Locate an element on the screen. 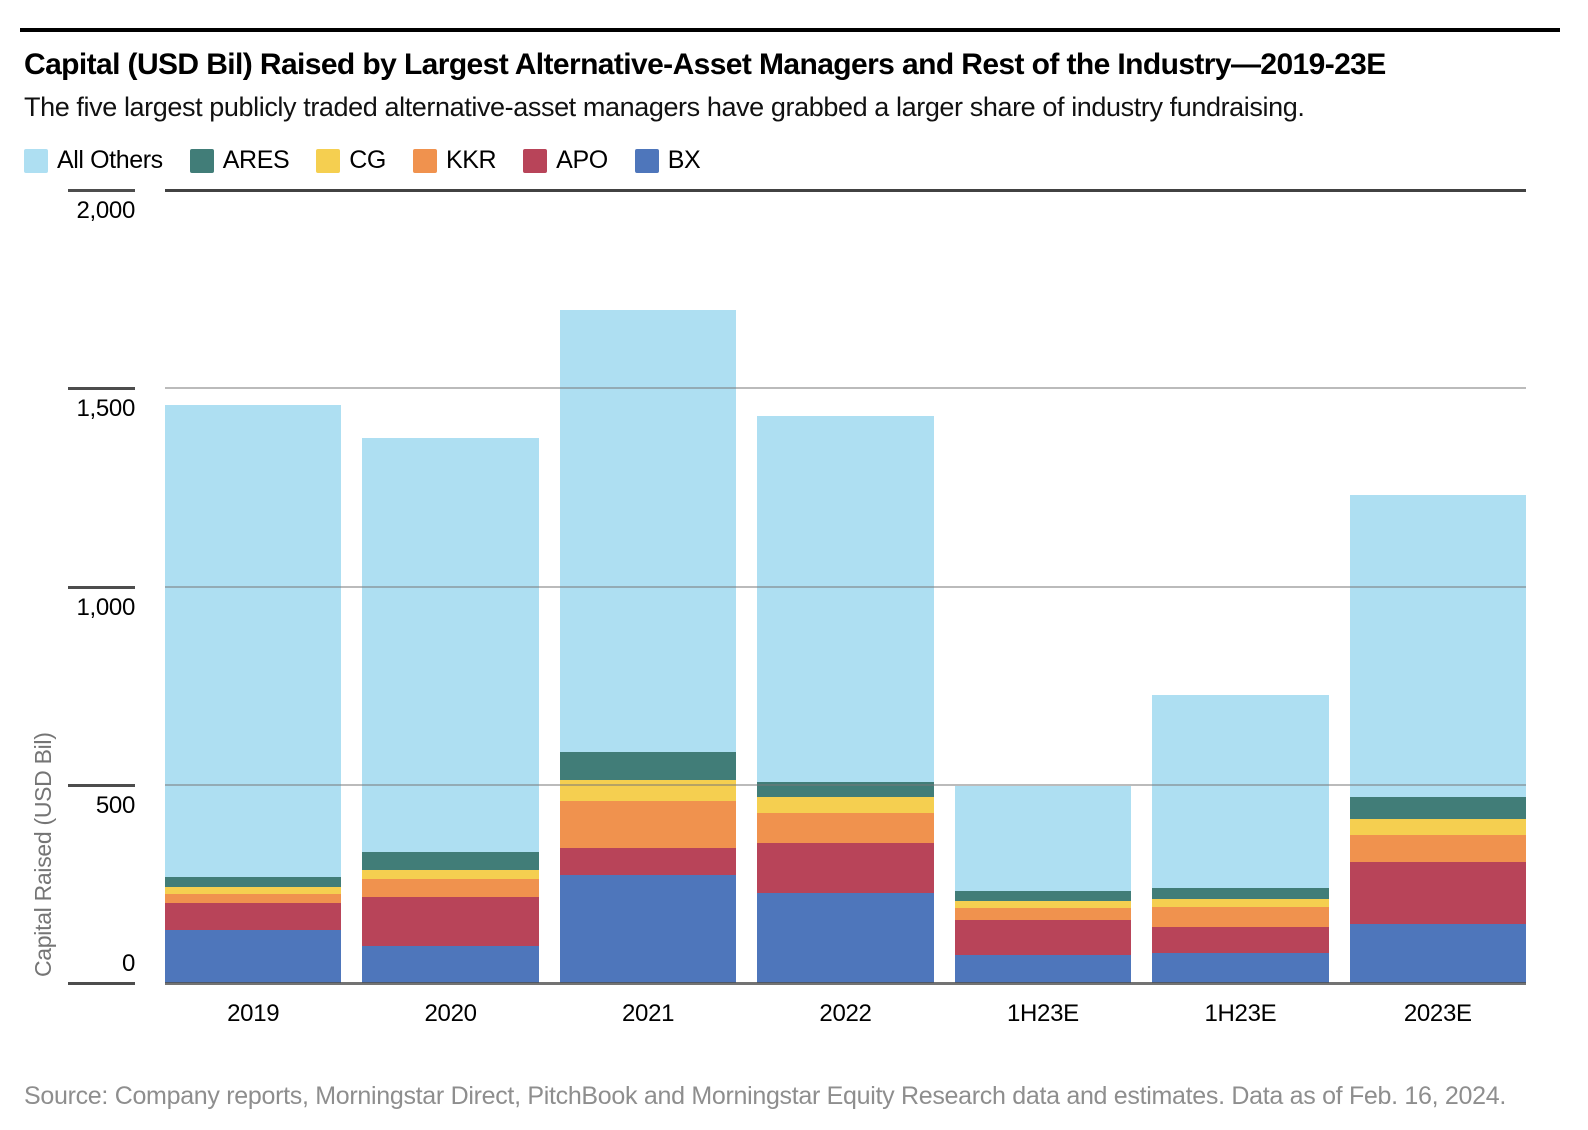 This screenshot has width=1588, height=1130. bar-2022 is located at coordinates (845, 699).